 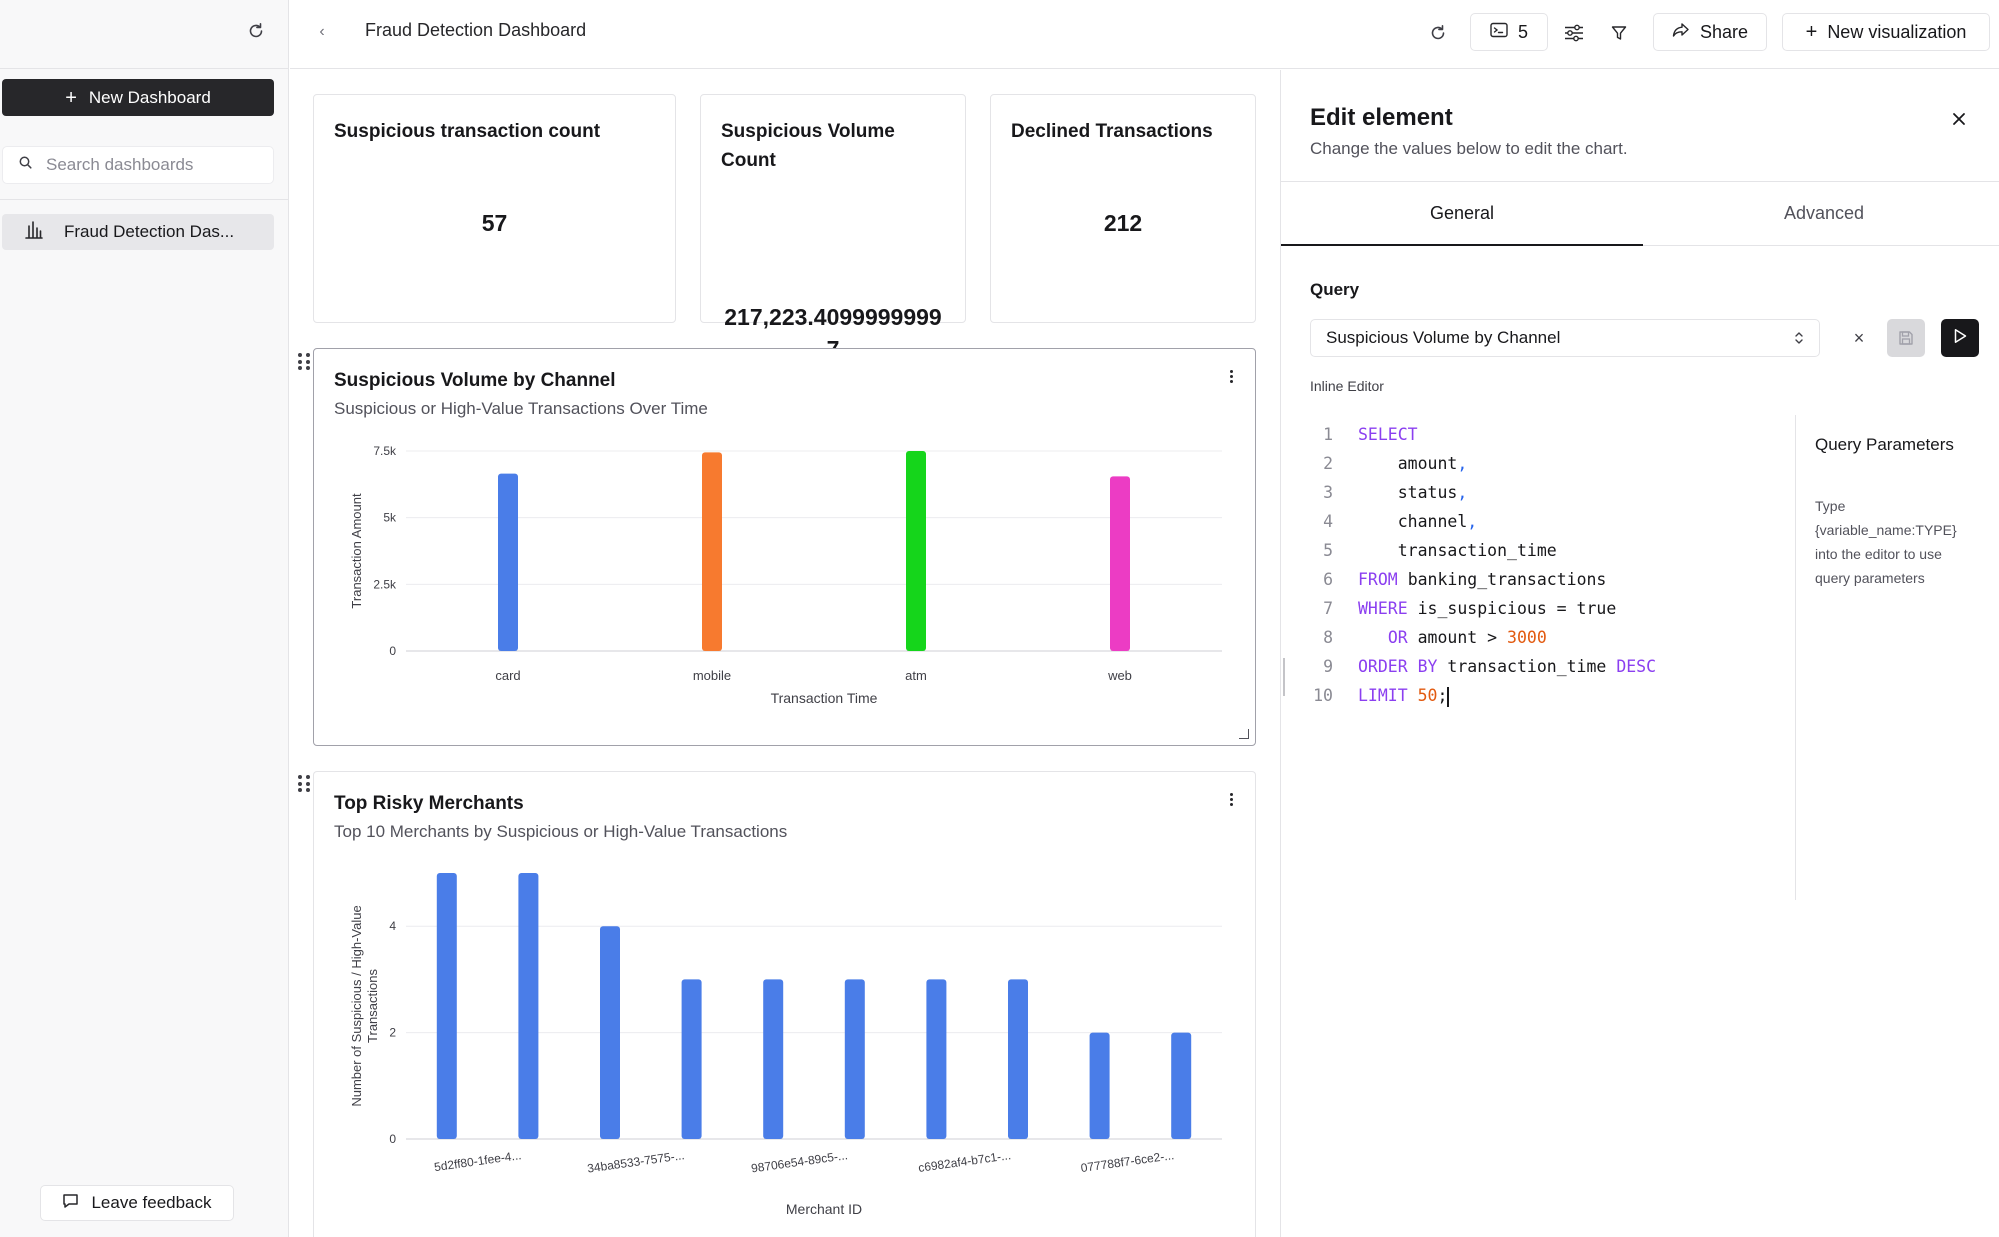 I want to click on kpi-card-declined: Declined Transactions 212, so click(x=1123, y=208).